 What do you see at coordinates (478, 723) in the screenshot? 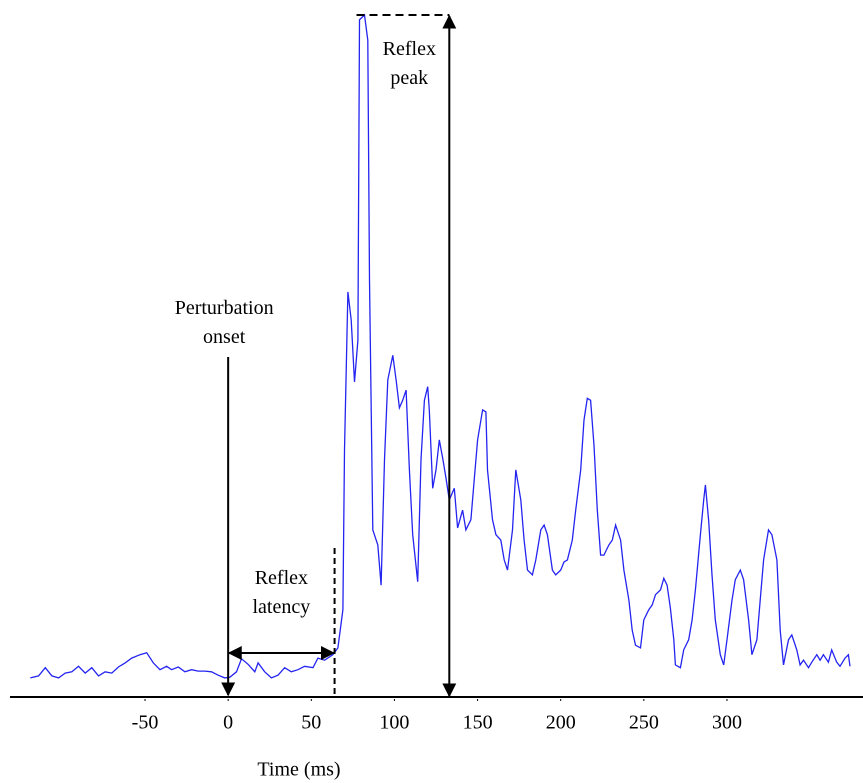
I see `x-tick-label: 150` at bounding box center [478, 723].